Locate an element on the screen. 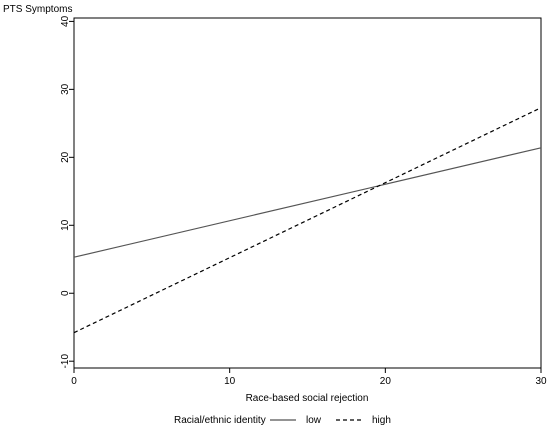  y-tick-label: 30 is located at coordinates (65, 89).